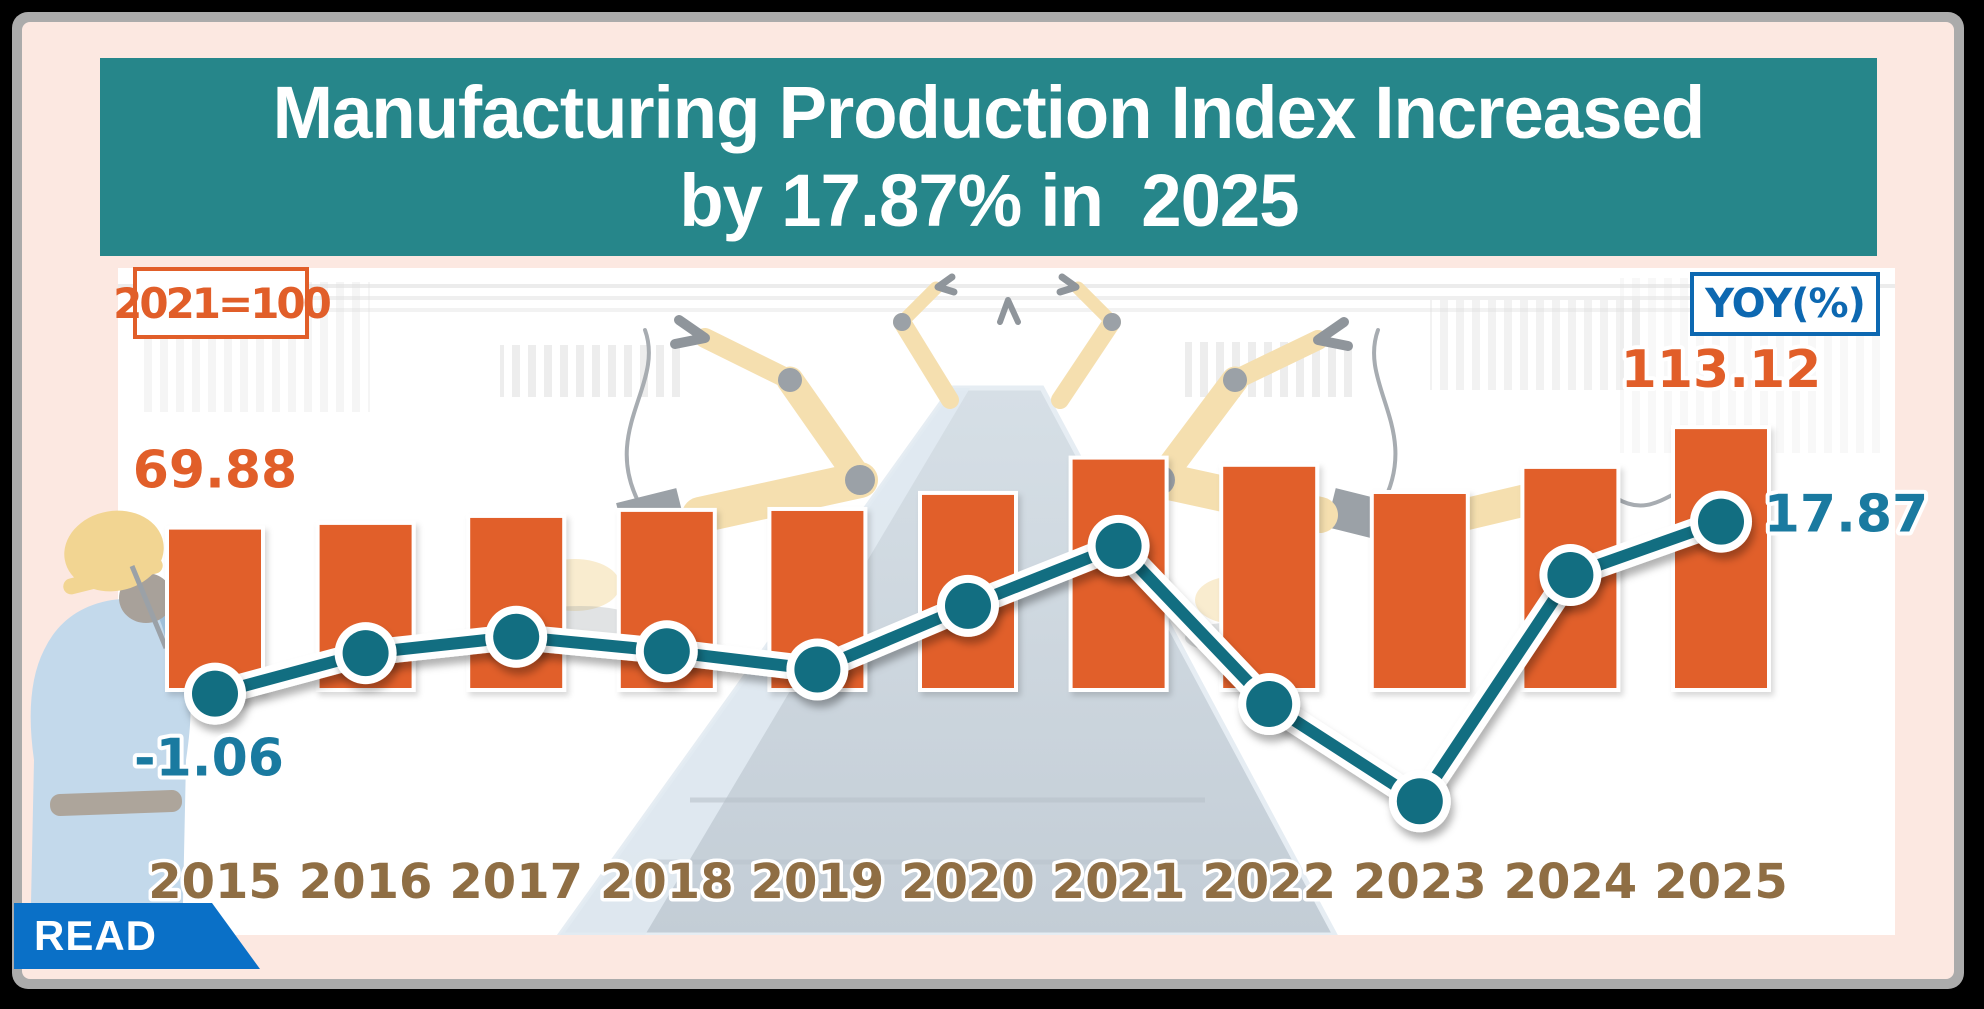 Image resolution: width=1984 pixels, height=1009 pixels. What do you see at coordinates (516, 636) in the screenshot?
I see `marker-2017` at bounding box center [516, 636].